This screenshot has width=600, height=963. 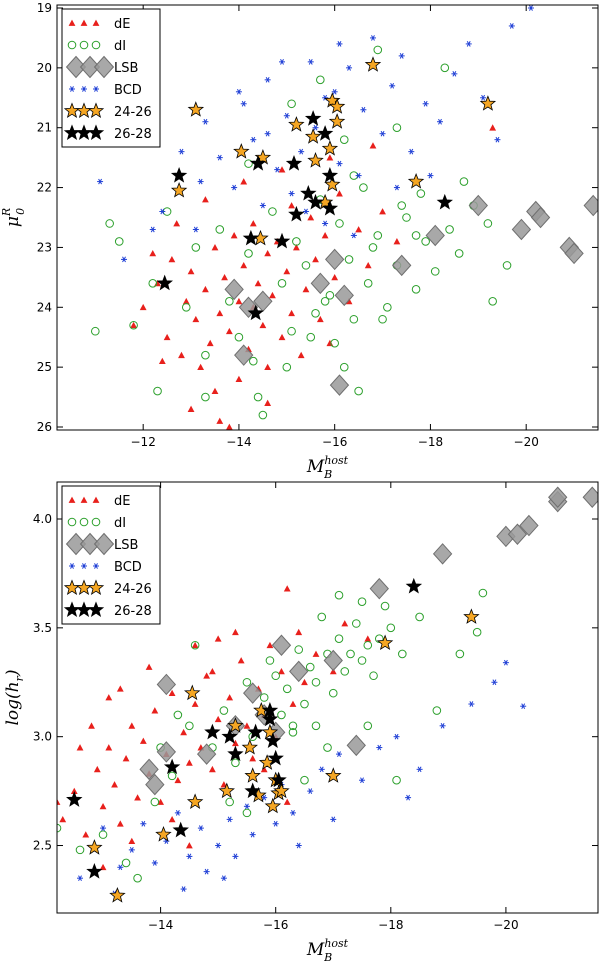 What do you see at coordinates (42, 737) in the screenshot?
I see `y-tick-label: 3.0` at bounding box center [42, 737].